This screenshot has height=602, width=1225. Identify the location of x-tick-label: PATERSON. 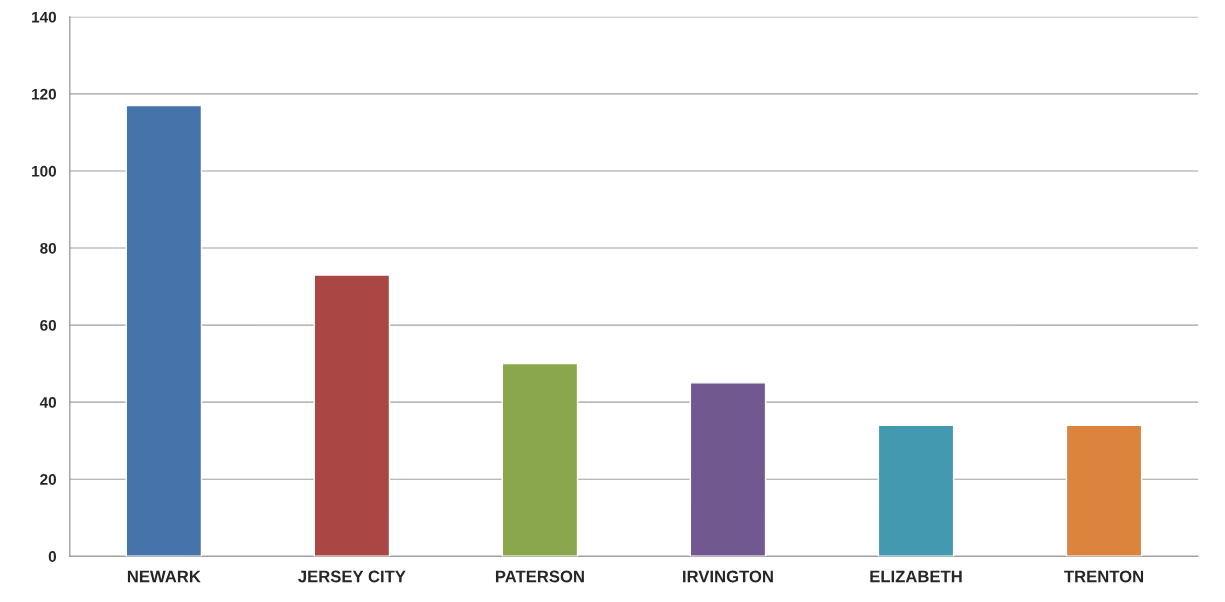
(539, 576).